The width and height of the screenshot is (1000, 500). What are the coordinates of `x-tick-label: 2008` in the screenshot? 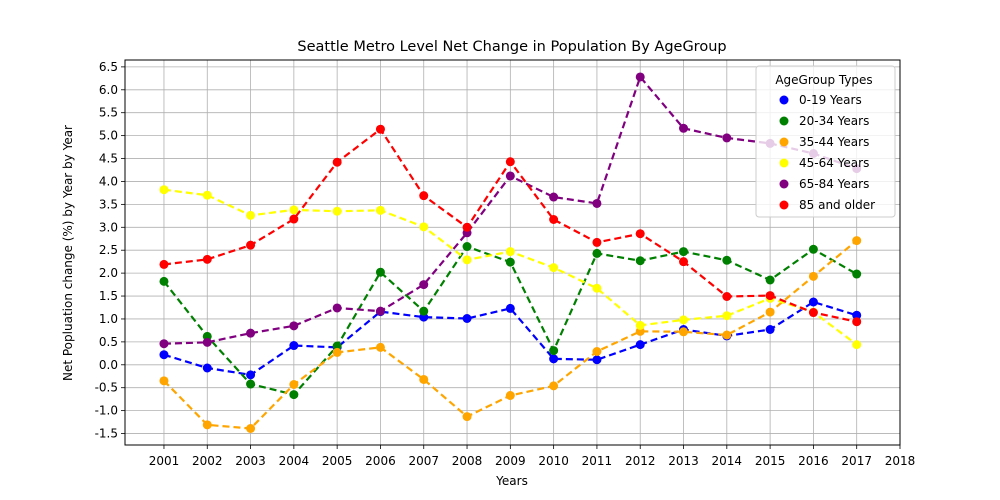 It's located at (467, 461).